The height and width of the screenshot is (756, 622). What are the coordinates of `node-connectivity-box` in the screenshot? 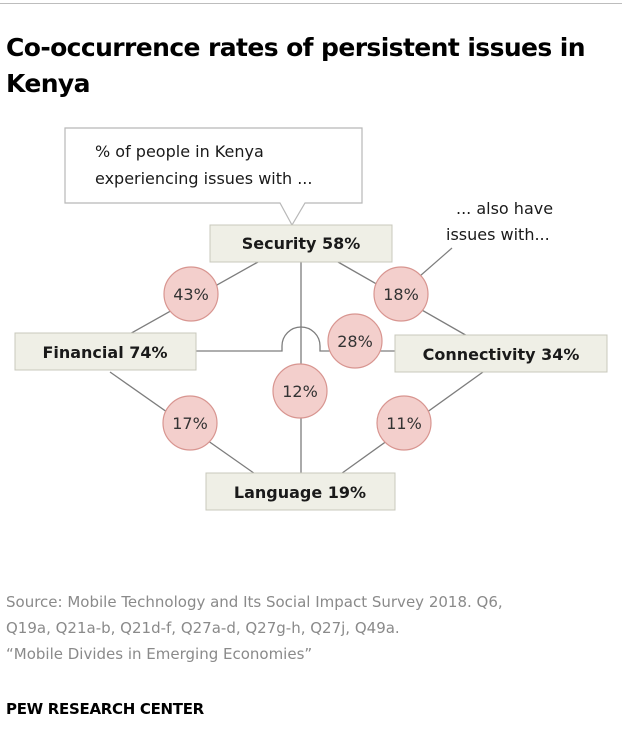 It's located at (501, 353).